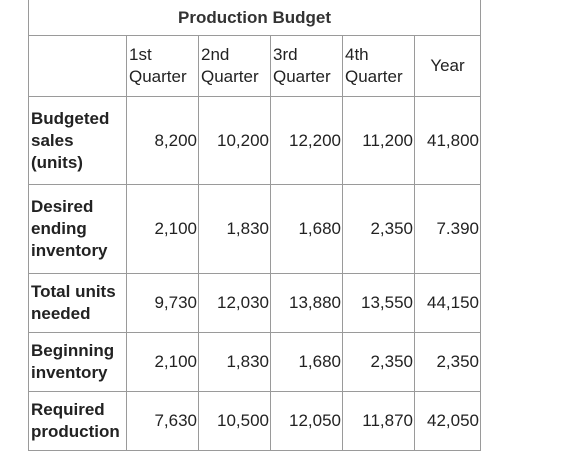  What do you see at coordinates (447, 421) in the screenshot?
I see `cell-value-year: 42,050` at bounding box center [447, 421].